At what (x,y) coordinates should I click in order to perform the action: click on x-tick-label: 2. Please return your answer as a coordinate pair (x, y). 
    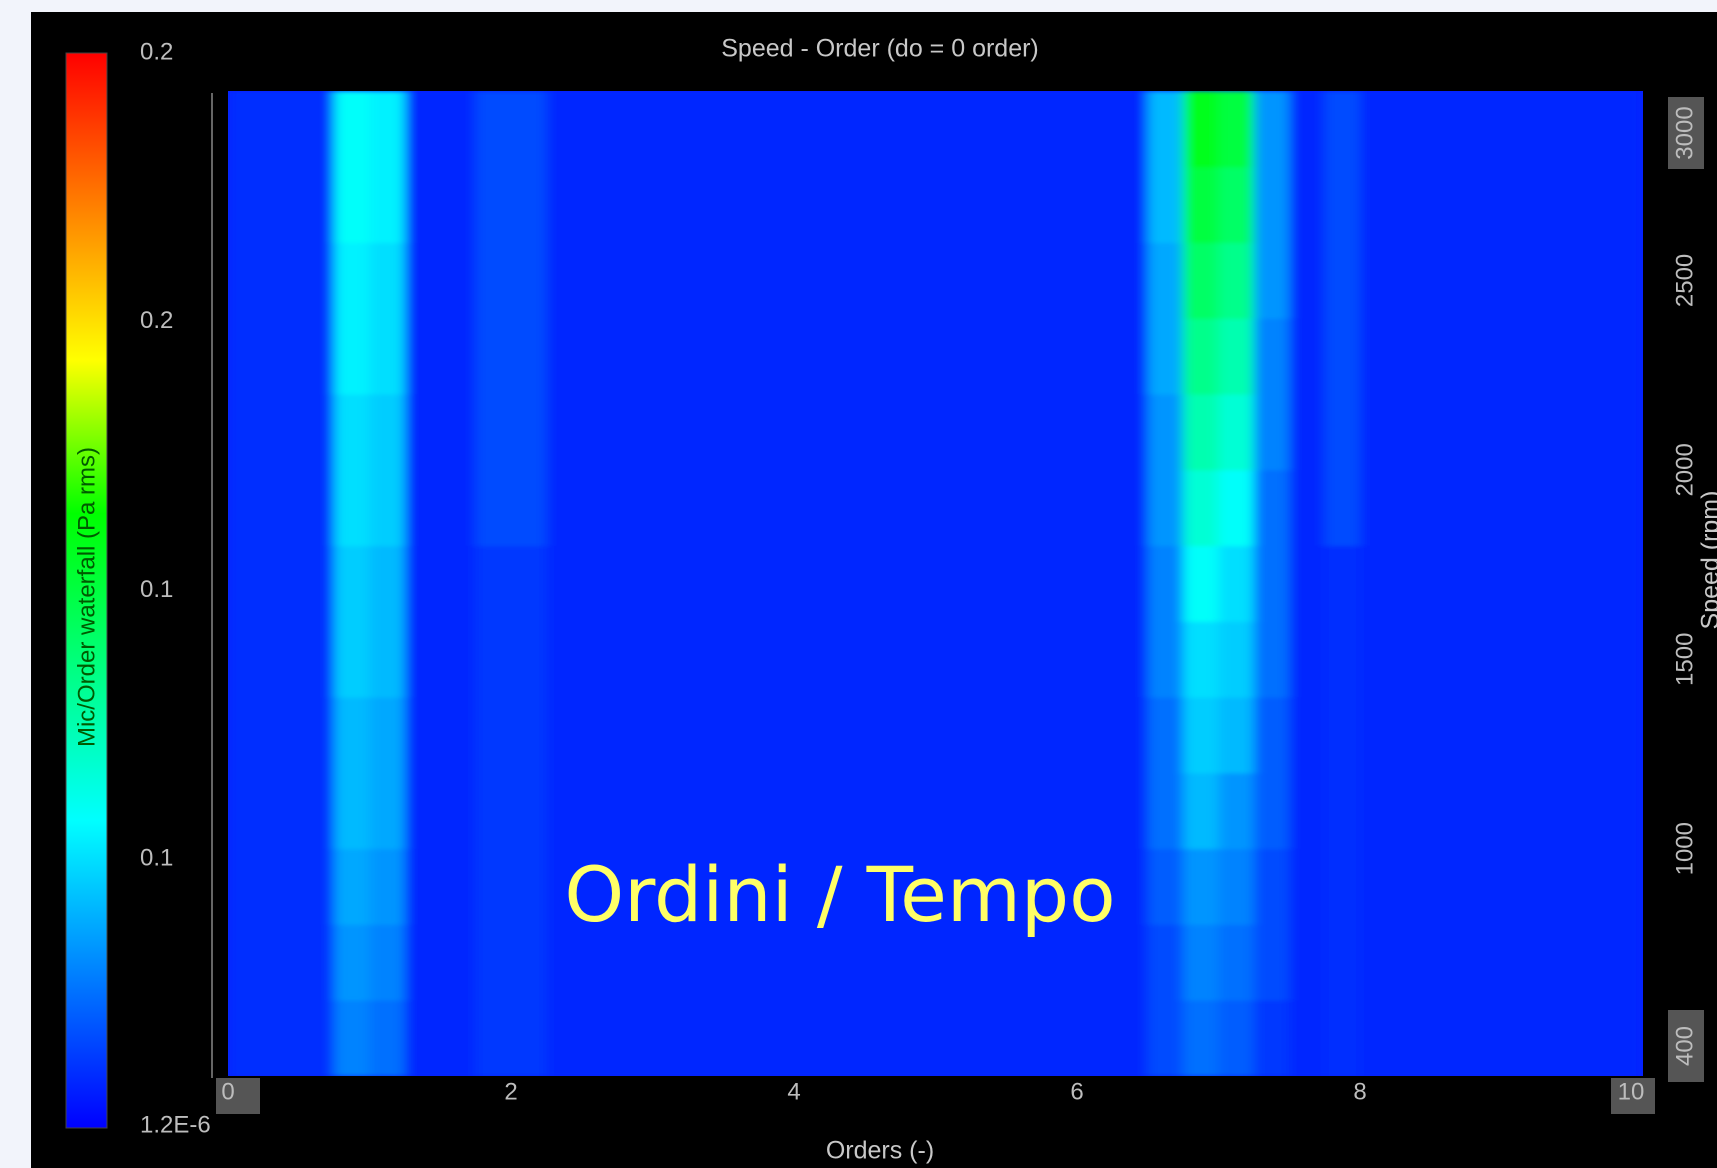
    Looking at the image, I should click on (510, 1091).